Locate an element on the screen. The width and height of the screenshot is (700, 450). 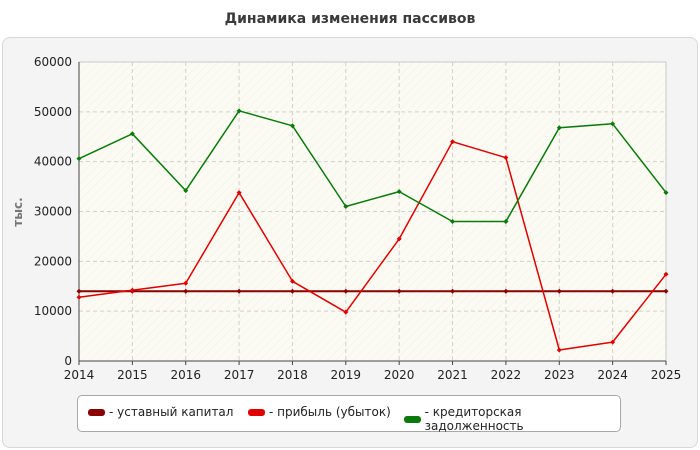
legend-item-capital: - уставный капитал is located at coordinates (160, 412).